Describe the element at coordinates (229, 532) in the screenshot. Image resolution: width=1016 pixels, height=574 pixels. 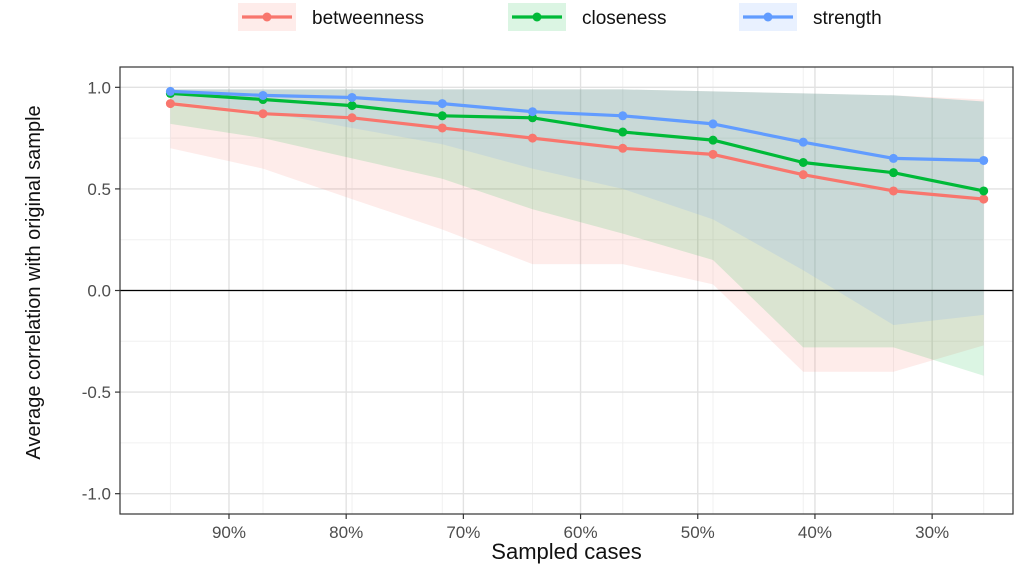
I see `x-tick-label: 90%` at that location.